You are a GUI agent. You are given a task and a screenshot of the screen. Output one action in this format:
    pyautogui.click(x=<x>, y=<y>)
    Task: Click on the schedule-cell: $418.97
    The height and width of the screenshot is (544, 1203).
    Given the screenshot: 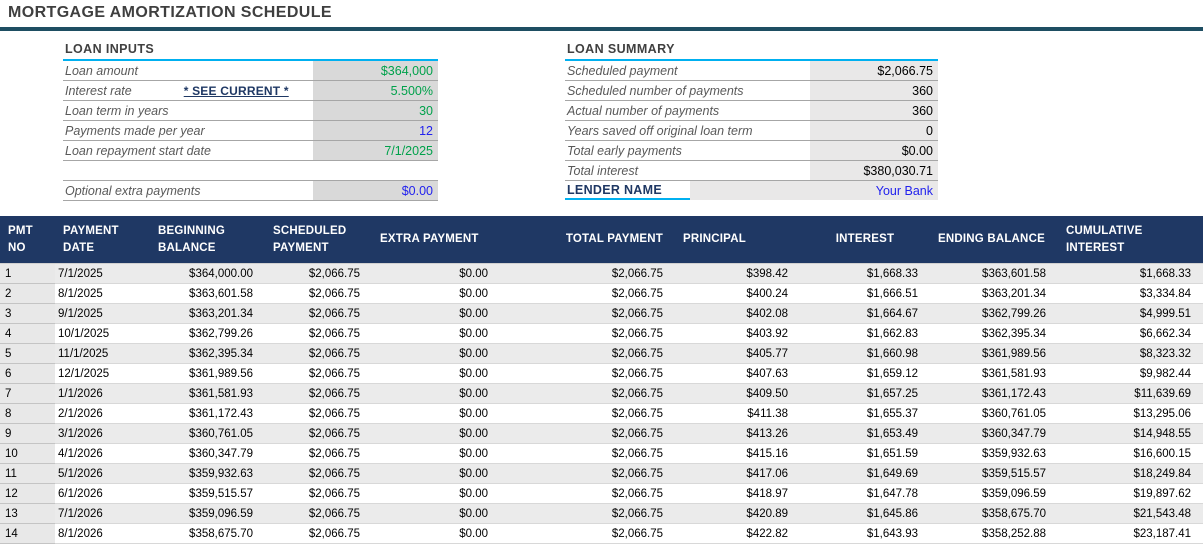 What is the action you would take?
    pyautogui.click(x=737, y=493)
    